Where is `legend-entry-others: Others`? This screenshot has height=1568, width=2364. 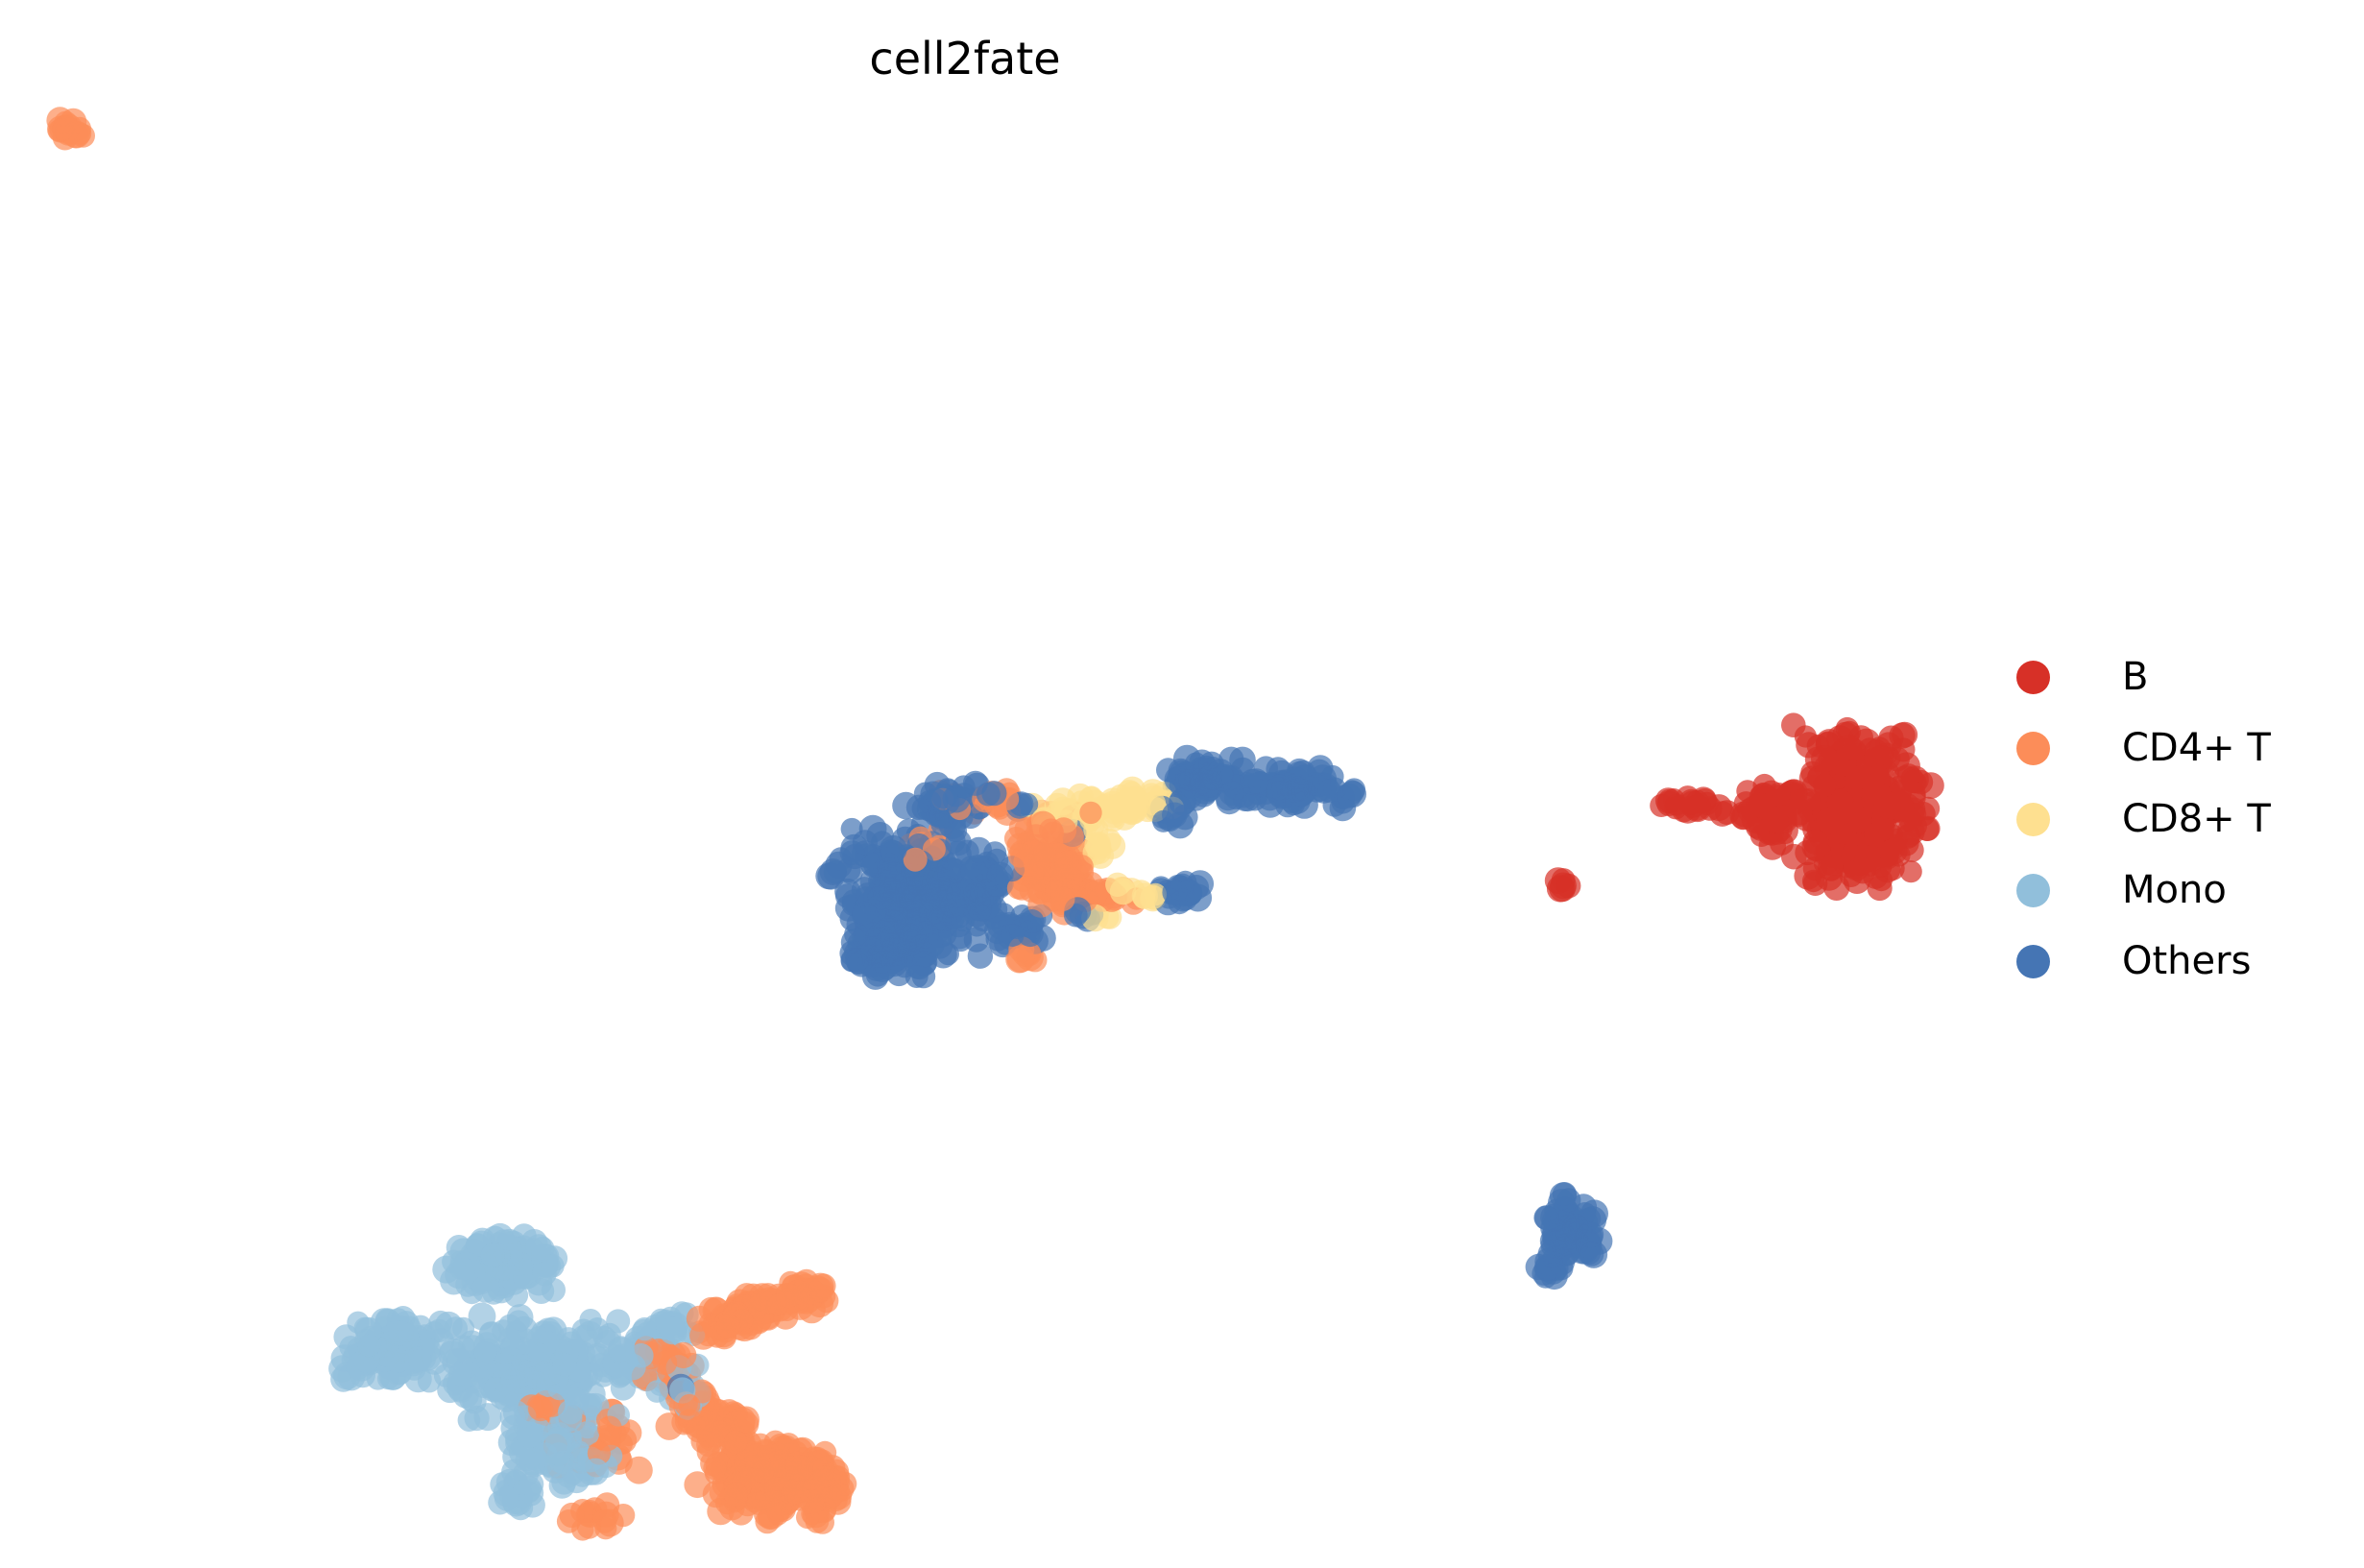 legend-entry-others: Others is located at coordinates (2143, 961).